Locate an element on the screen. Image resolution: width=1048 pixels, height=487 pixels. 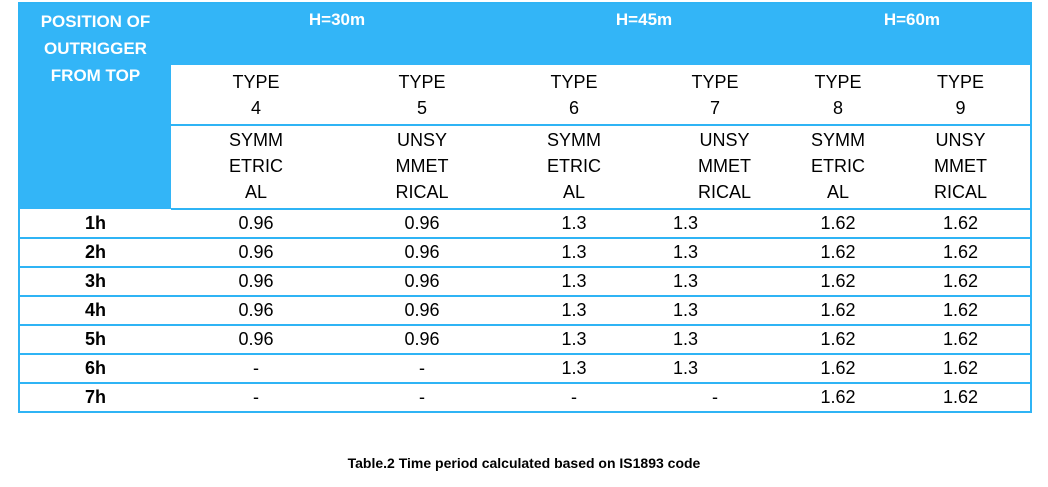
type-number: 5 is located at coordinates (422, 108).